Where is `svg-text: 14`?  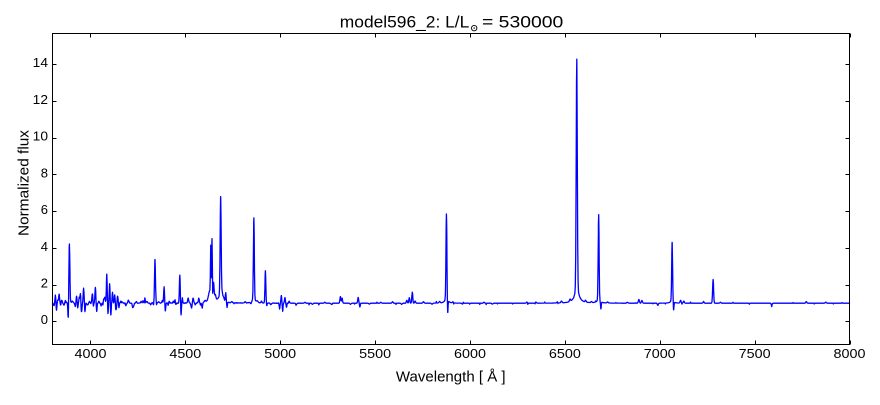 svg-text: 14 is located at coordinates (40, 62).